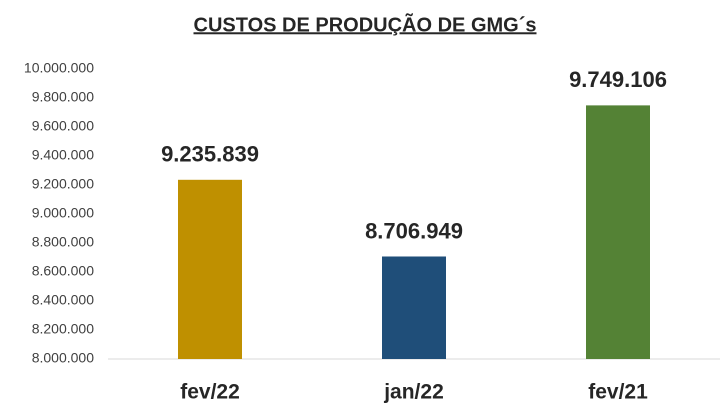  I want to click on y-tick-label: 9.200.000, so click(63, 184).